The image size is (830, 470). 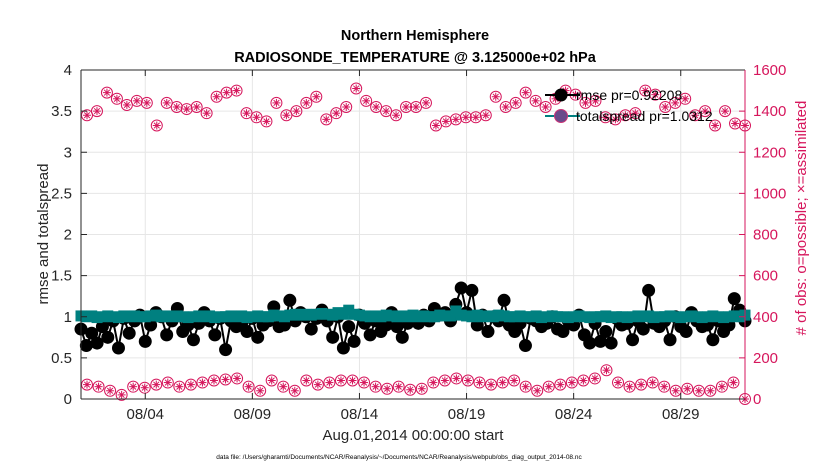 What do you see at coordinates (61, 111) in the screenshot?
I see `y-left-tick-label: 3.5` at bounding box center [61, 111].